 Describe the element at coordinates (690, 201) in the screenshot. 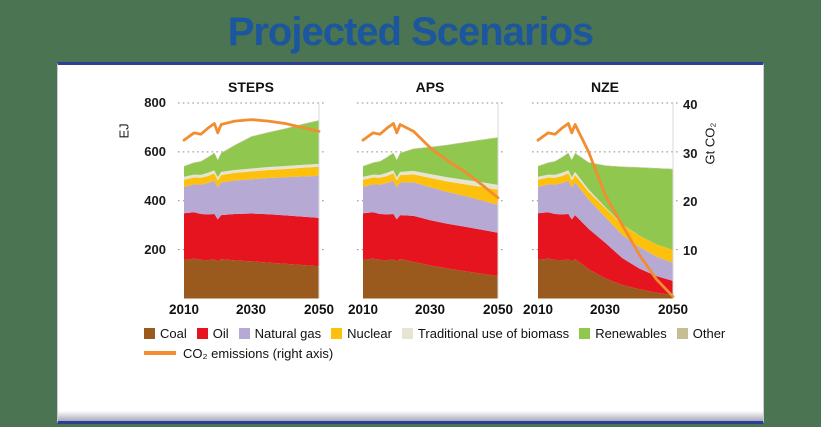

I see `right-axis-tick: 20` at that location.